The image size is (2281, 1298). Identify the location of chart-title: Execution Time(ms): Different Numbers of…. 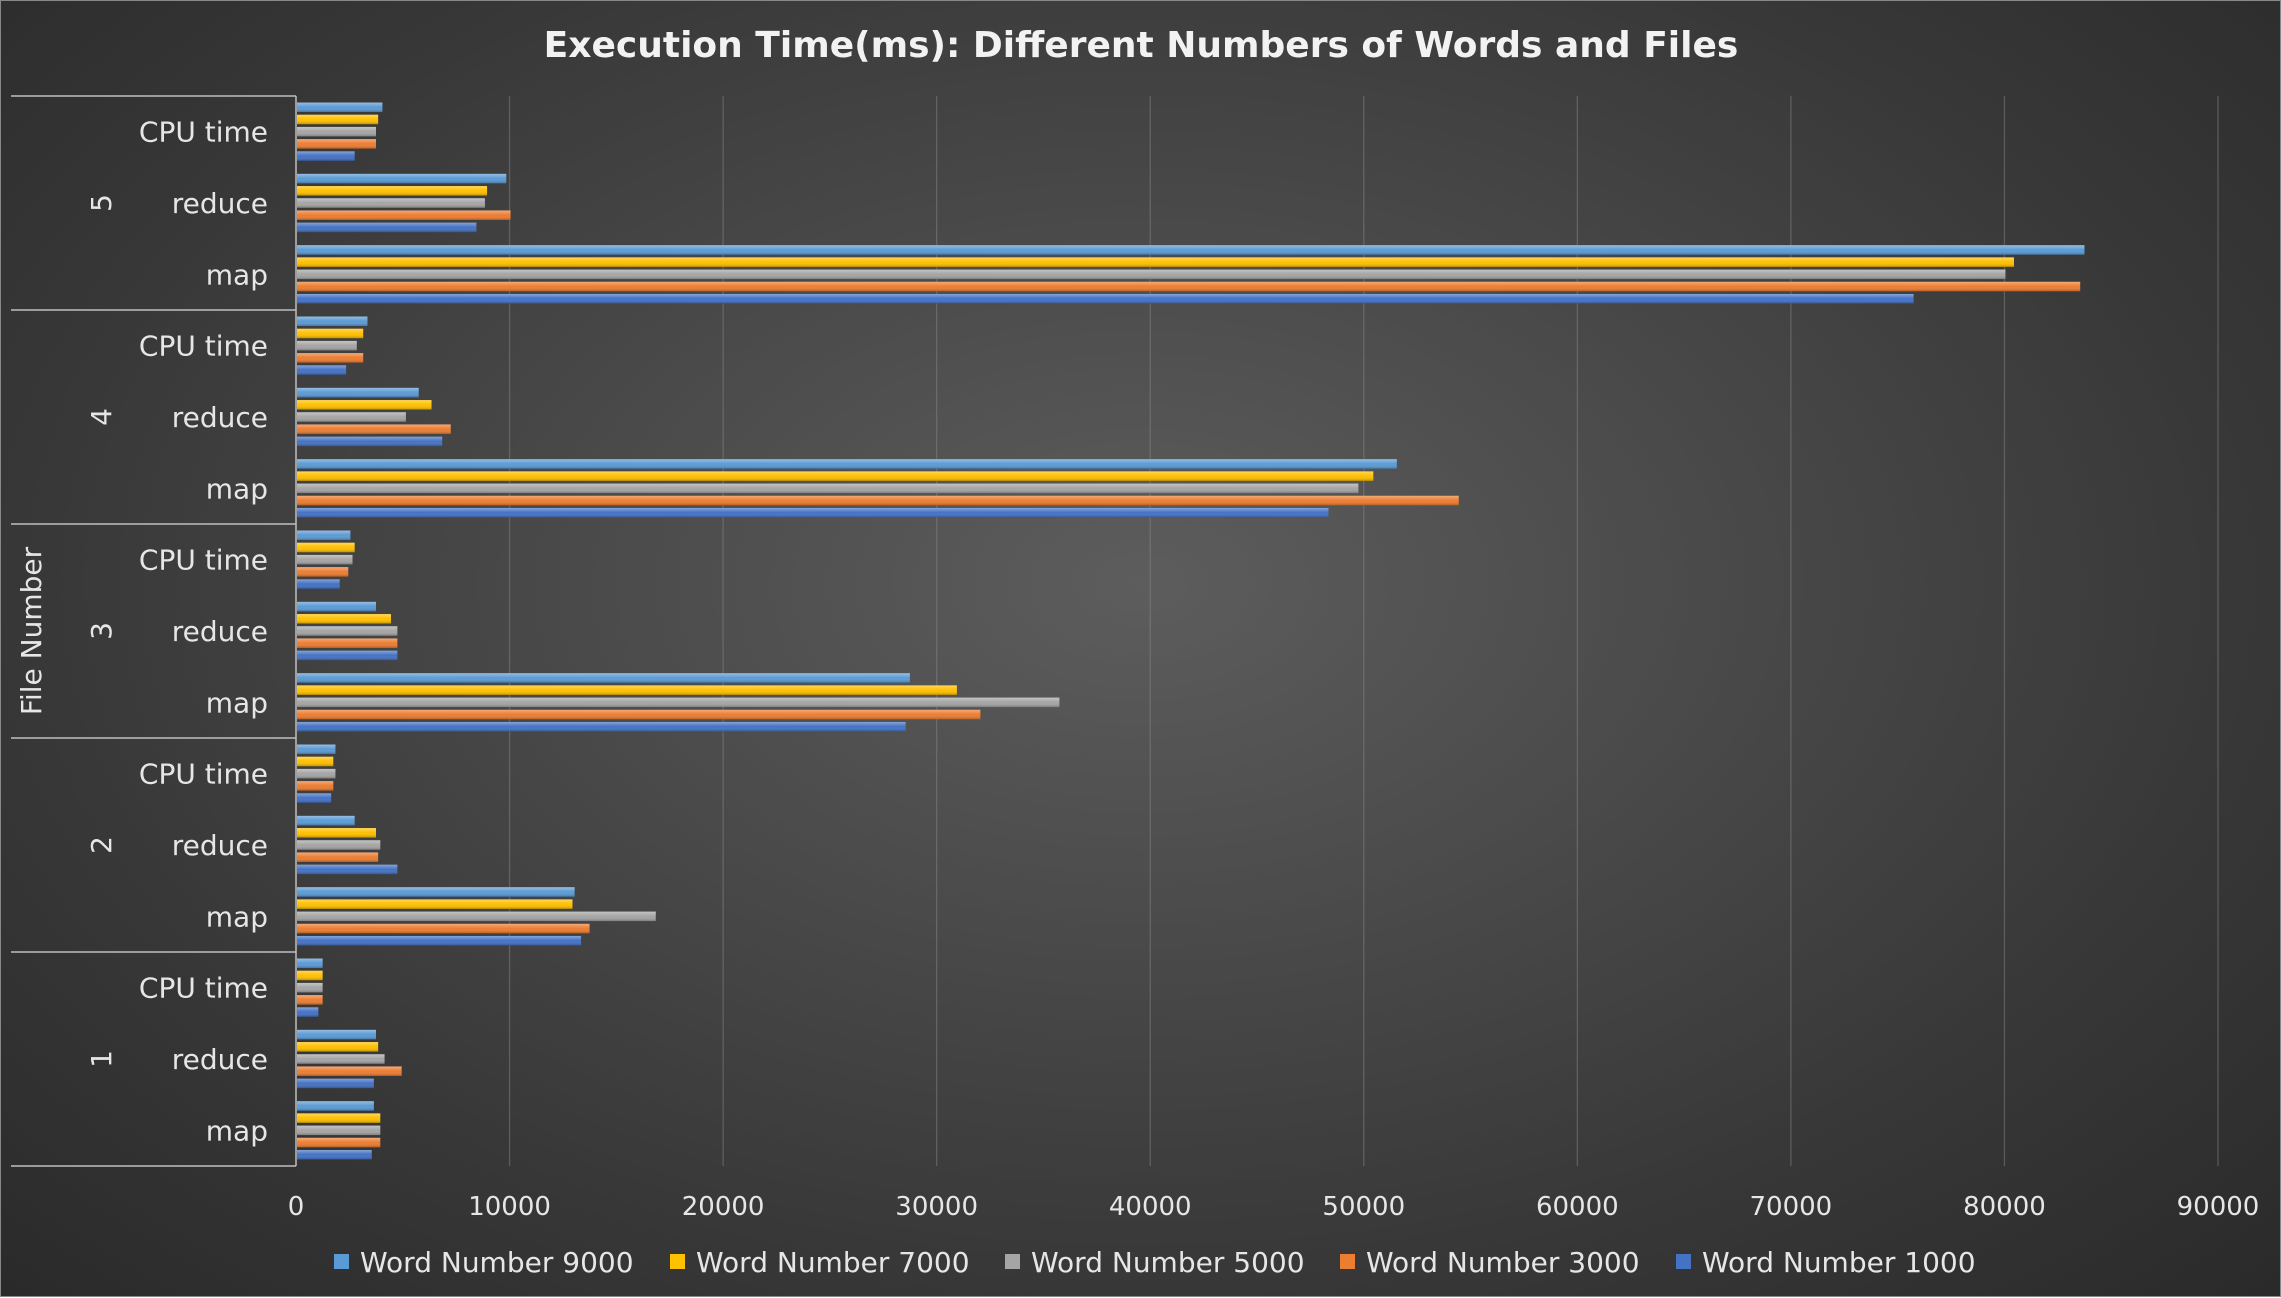
(1141, 45).